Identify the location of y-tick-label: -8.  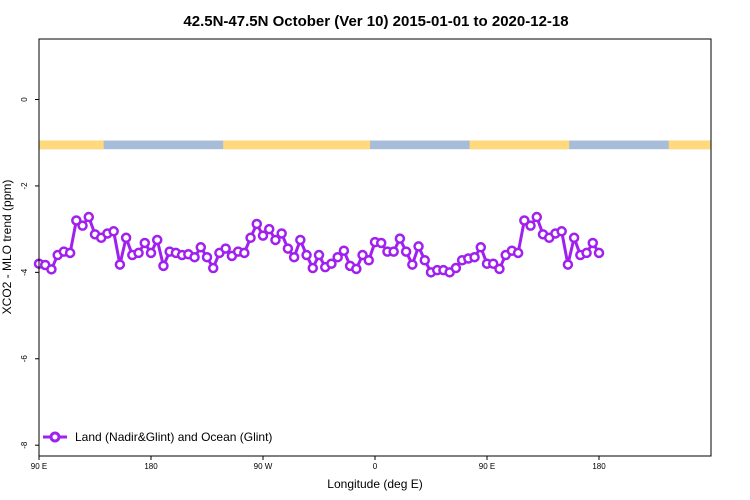
(24, 445).